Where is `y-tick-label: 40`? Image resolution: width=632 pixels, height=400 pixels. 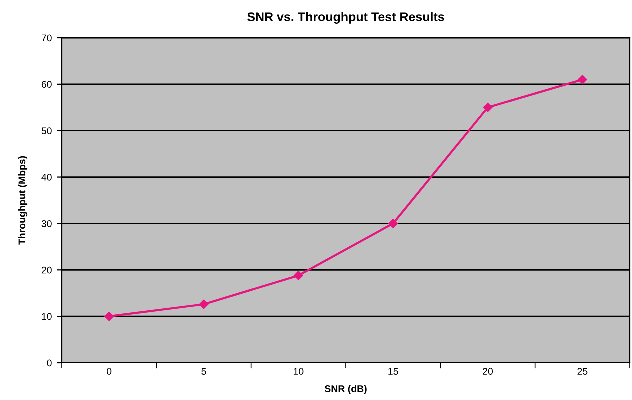 y-tick-label: 40 is located at coordinates (47, 177).